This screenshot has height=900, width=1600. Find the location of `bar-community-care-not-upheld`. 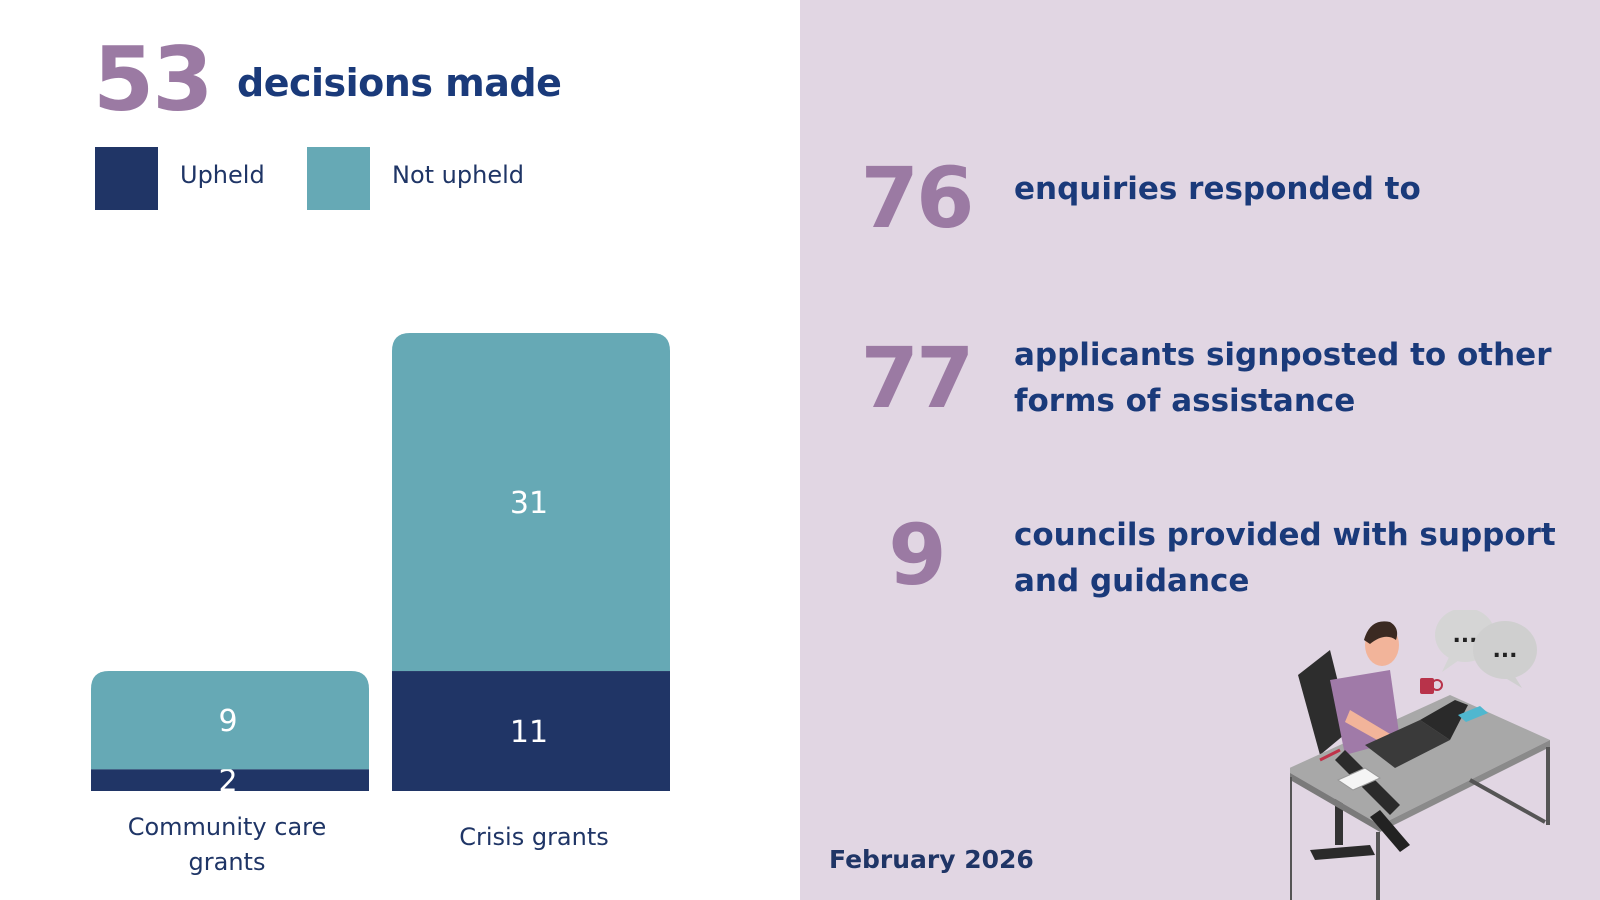

bar-community-care-not-upheld is located at coordinates (230, 720).